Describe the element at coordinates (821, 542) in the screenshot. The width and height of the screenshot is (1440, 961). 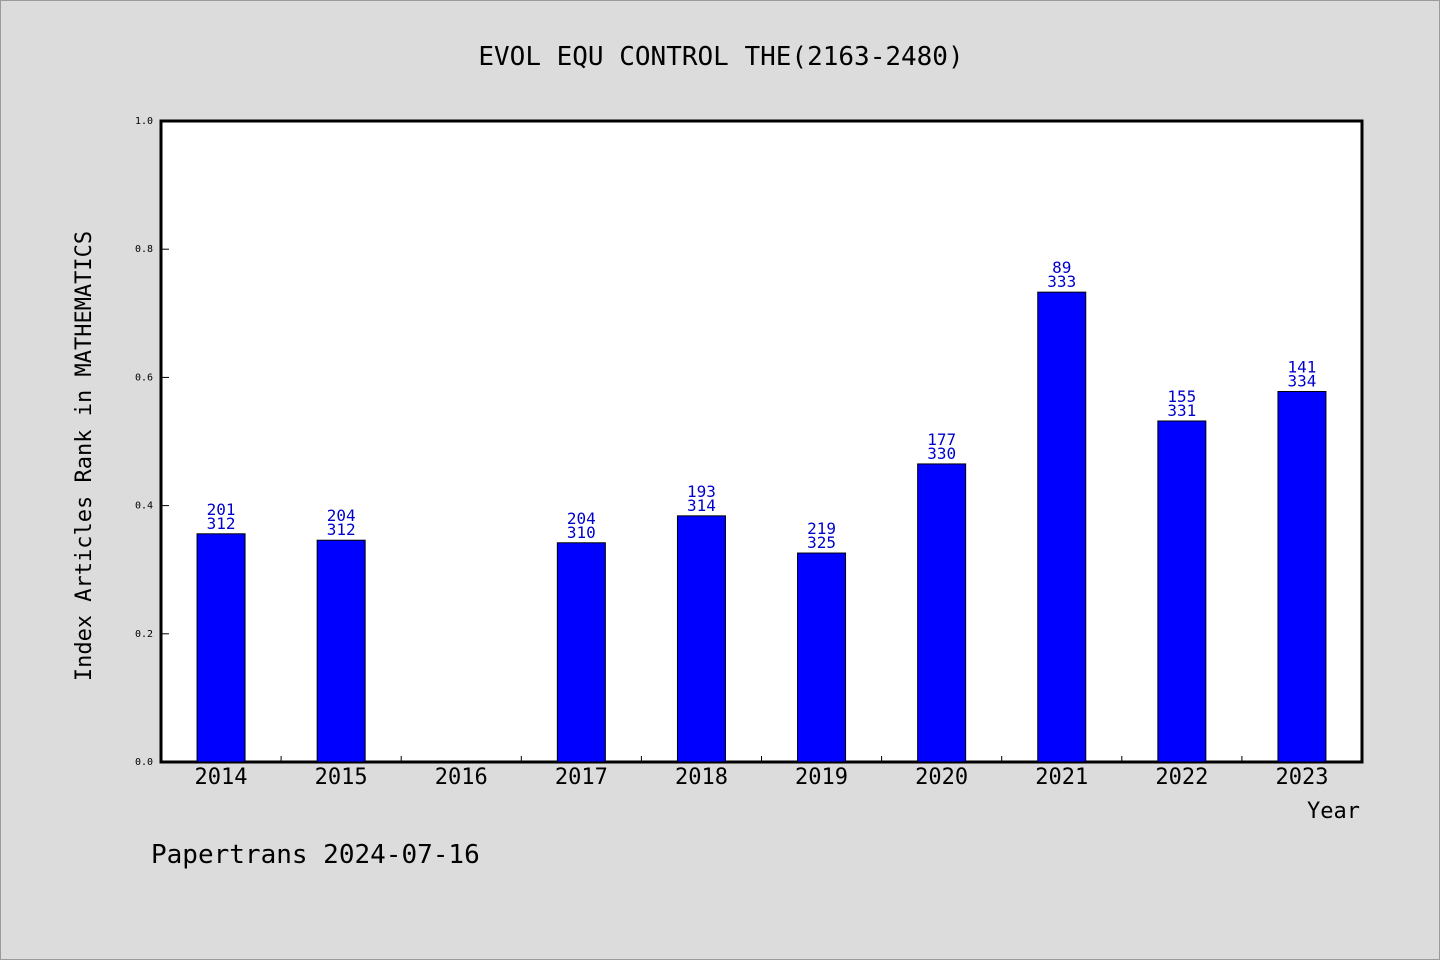
I see `data-label-bottom: 325` at that location.